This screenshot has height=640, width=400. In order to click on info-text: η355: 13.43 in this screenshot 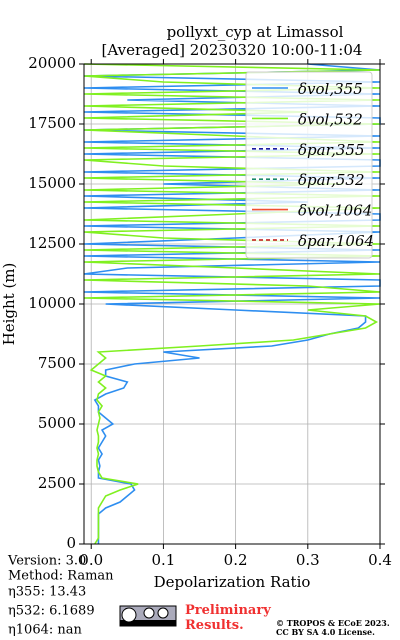, I will do `click(47, 592)`.